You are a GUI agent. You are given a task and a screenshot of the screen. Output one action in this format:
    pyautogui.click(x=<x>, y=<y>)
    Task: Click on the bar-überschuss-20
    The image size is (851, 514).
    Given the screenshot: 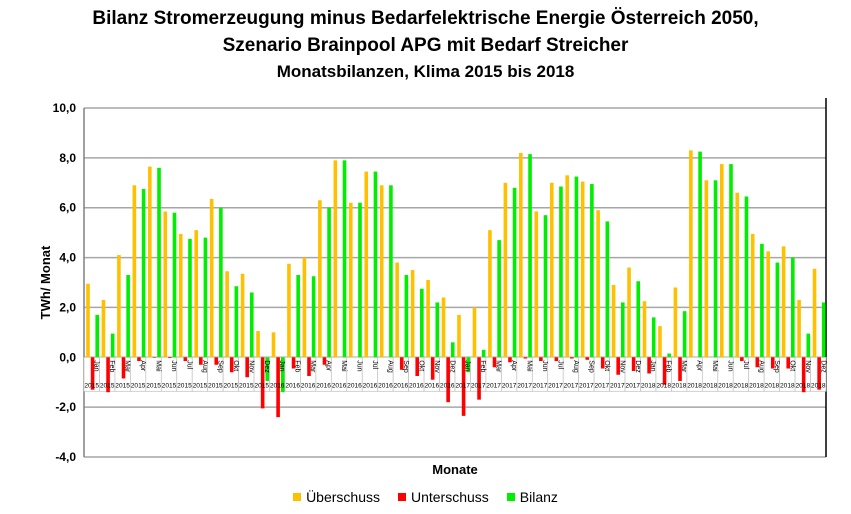 What is the action you would take?
    pyautogui.click(x=381, y=271)
    